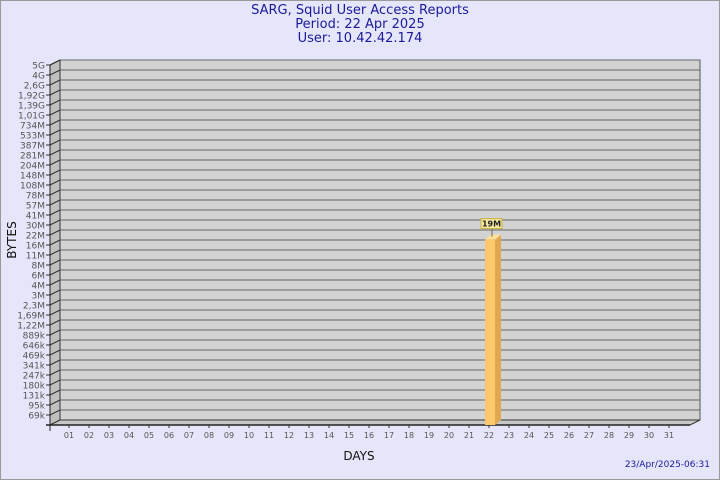 This screenshot has width=720, height=480. What do you see at coordinates (329, 435) in the screenshot?
I see `x-tick-label: 14` at bounding box center [329, 435].